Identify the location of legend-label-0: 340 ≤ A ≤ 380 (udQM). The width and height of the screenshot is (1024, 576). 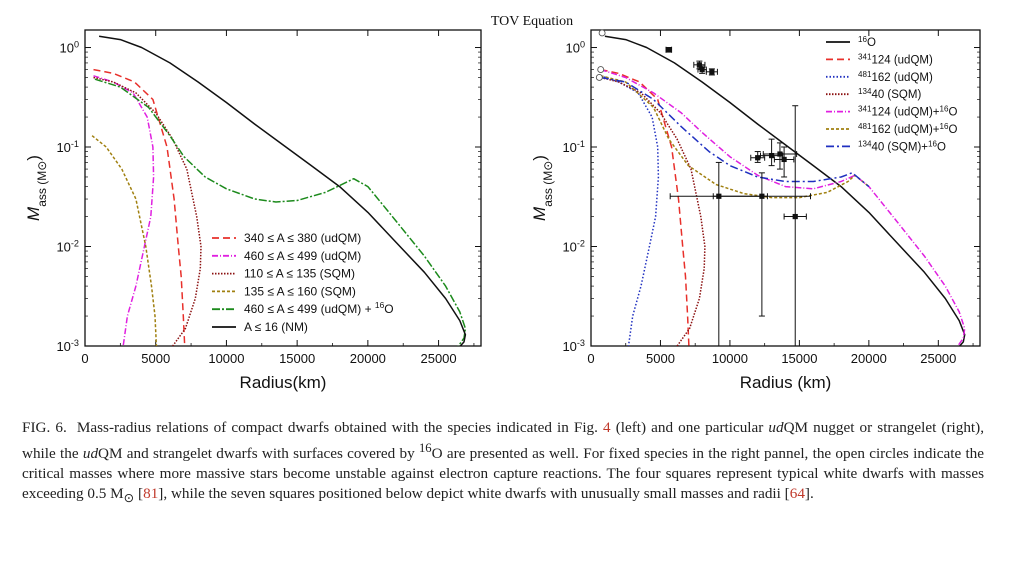
(302, 238).